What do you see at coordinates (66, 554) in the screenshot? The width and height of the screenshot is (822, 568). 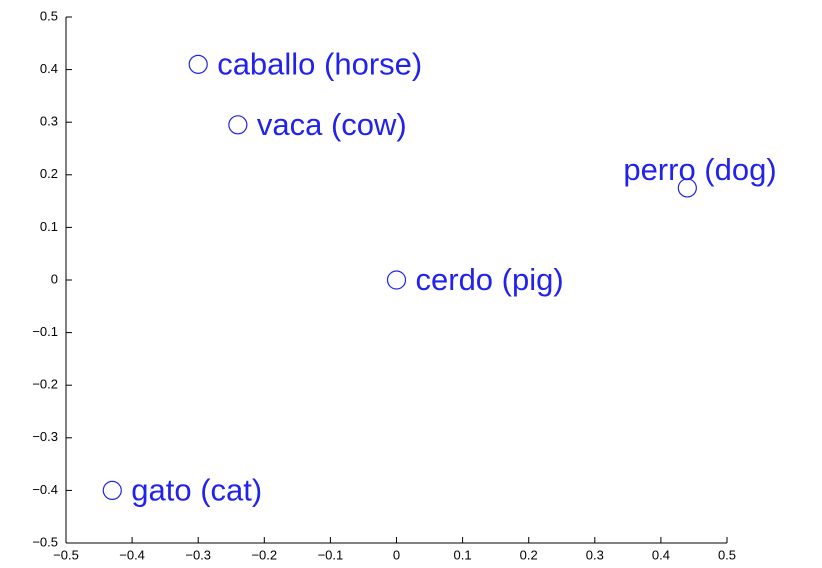 I see `x-tick-label: −0.5` at bounding box center [66, 554].